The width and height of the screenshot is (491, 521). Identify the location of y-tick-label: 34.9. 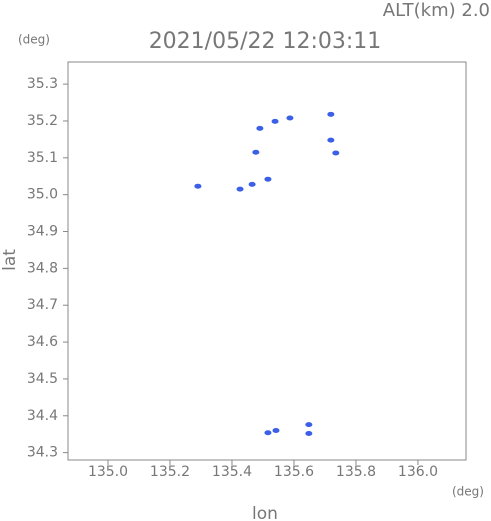
(42, 232).